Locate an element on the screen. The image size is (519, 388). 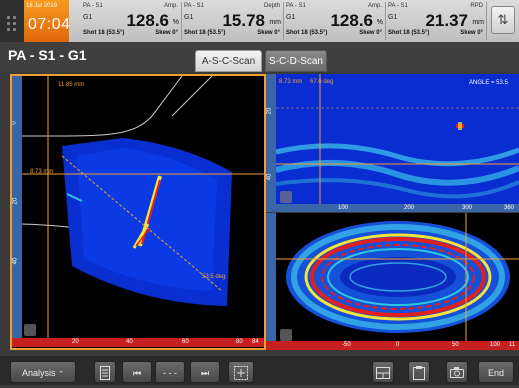
swap-button: ⇅ is located at coordinates (503, 20).